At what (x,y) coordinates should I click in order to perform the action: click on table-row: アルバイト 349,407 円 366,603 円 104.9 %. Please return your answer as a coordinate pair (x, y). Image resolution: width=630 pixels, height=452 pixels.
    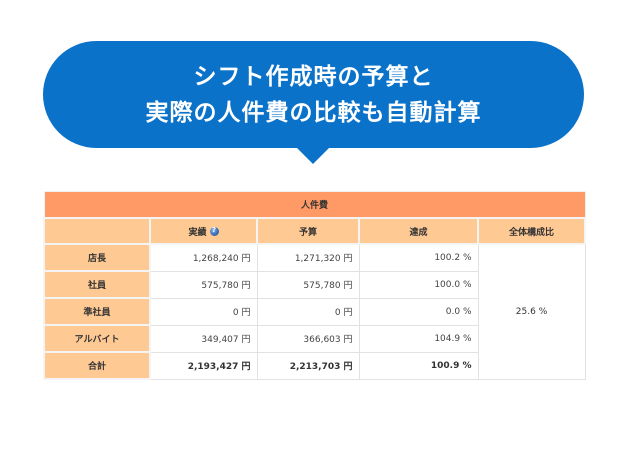
    Looking at the image, I should click on (314, 338).